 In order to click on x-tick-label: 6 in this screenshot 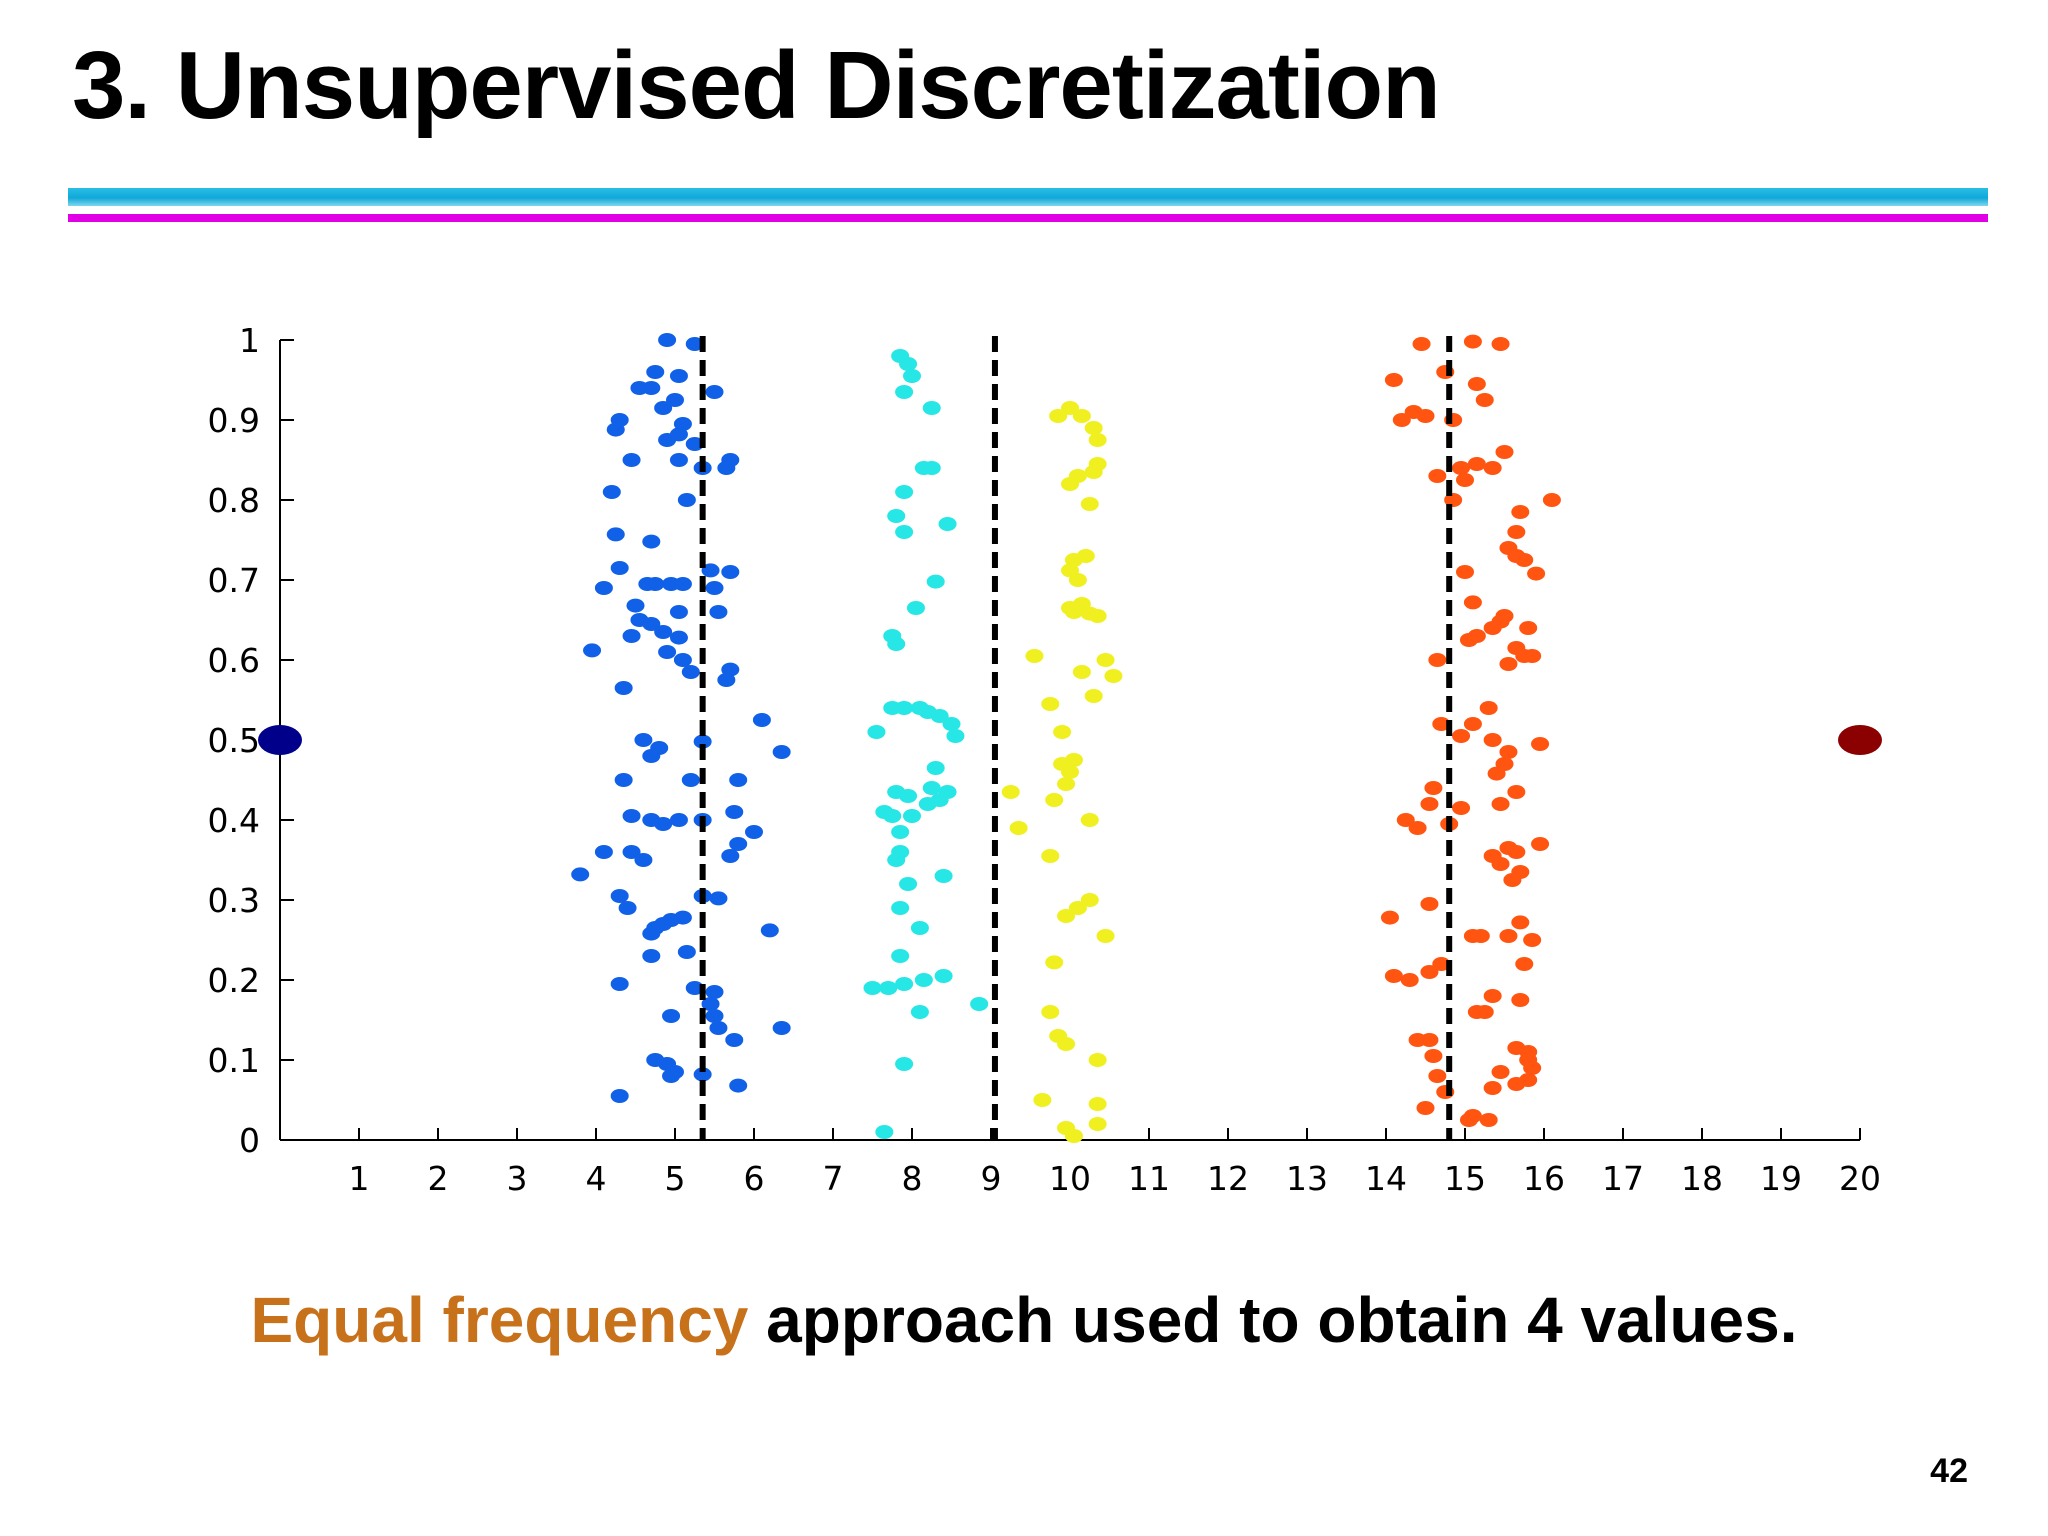, I will do `click(754, 1178)`.